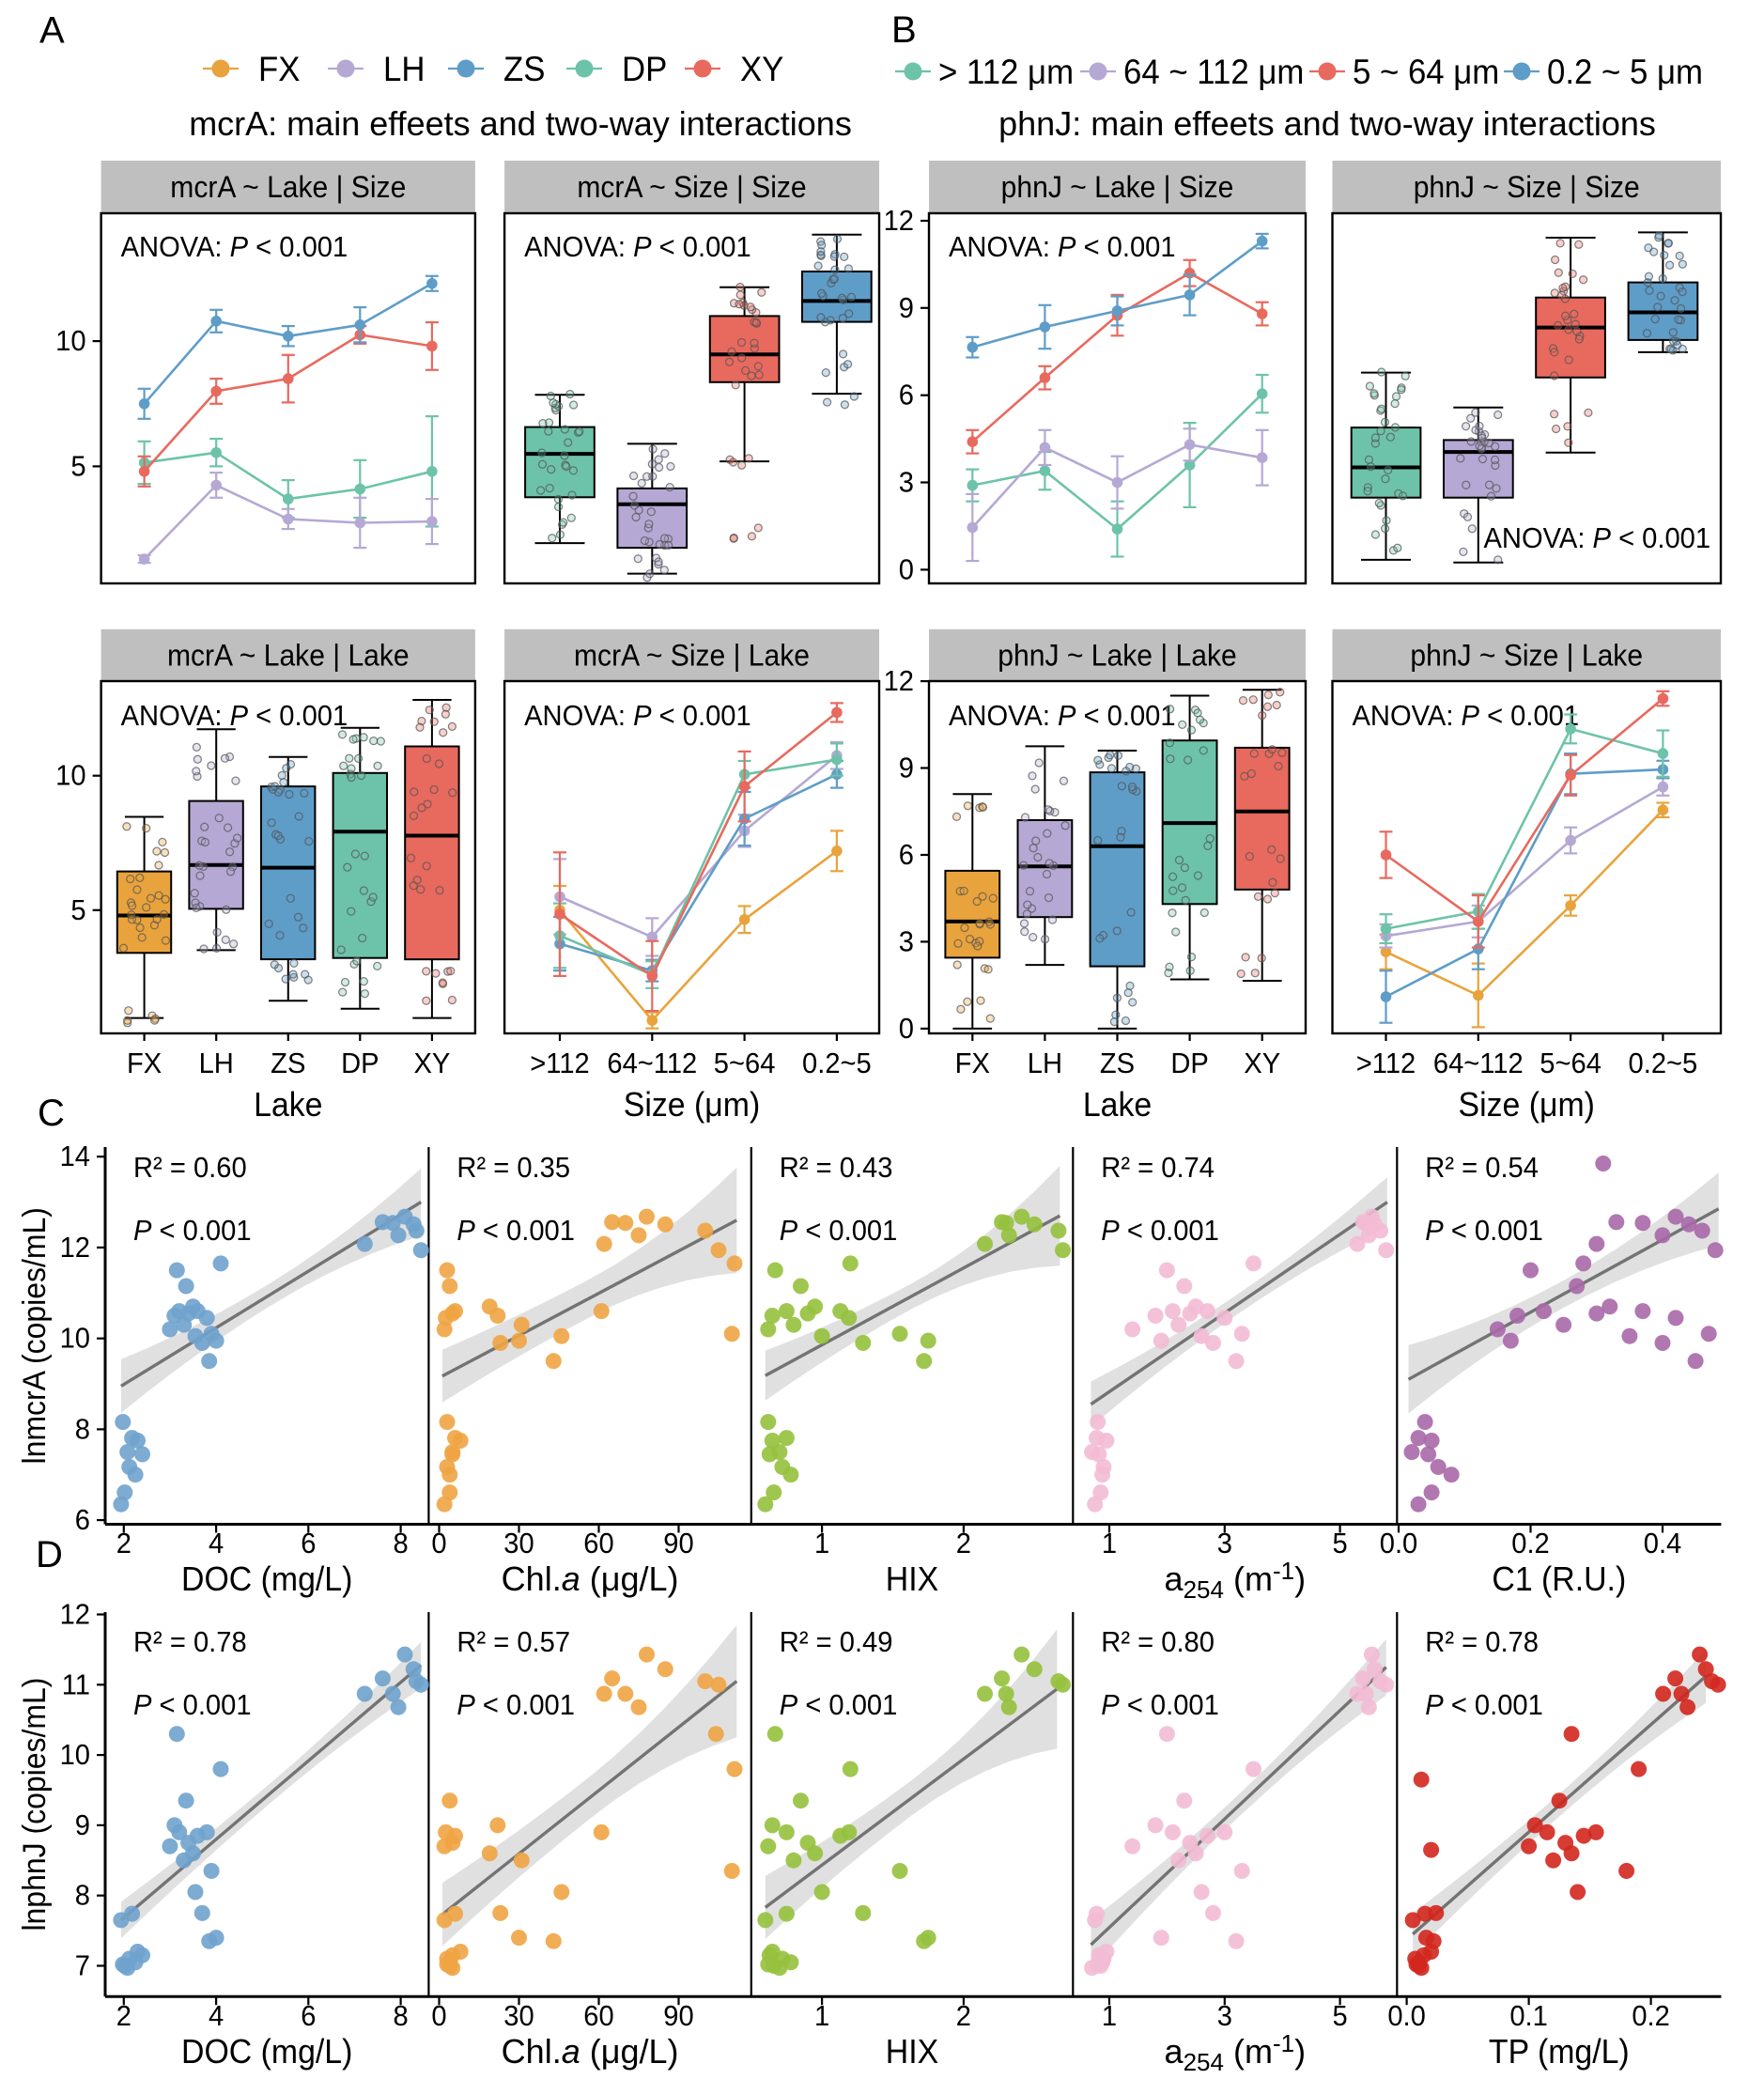 This screenshot has width=1764, height=2079. I want to click on svg-text: R² = 0.57, so click(513, 1642).